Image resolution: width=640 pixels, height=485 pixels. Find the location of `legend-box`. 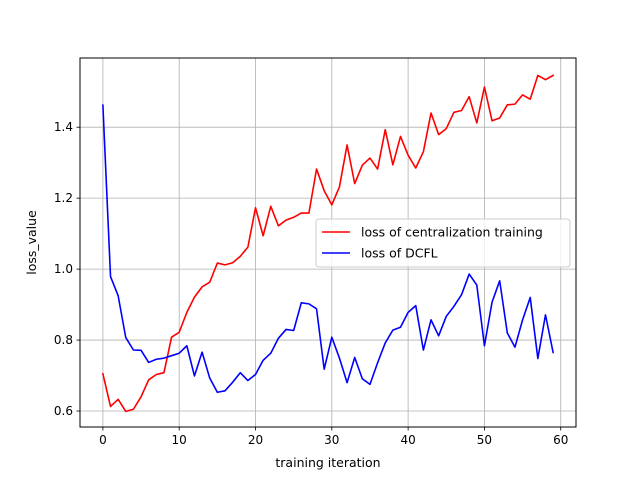

legend-box is located at coordinates (443, 243).